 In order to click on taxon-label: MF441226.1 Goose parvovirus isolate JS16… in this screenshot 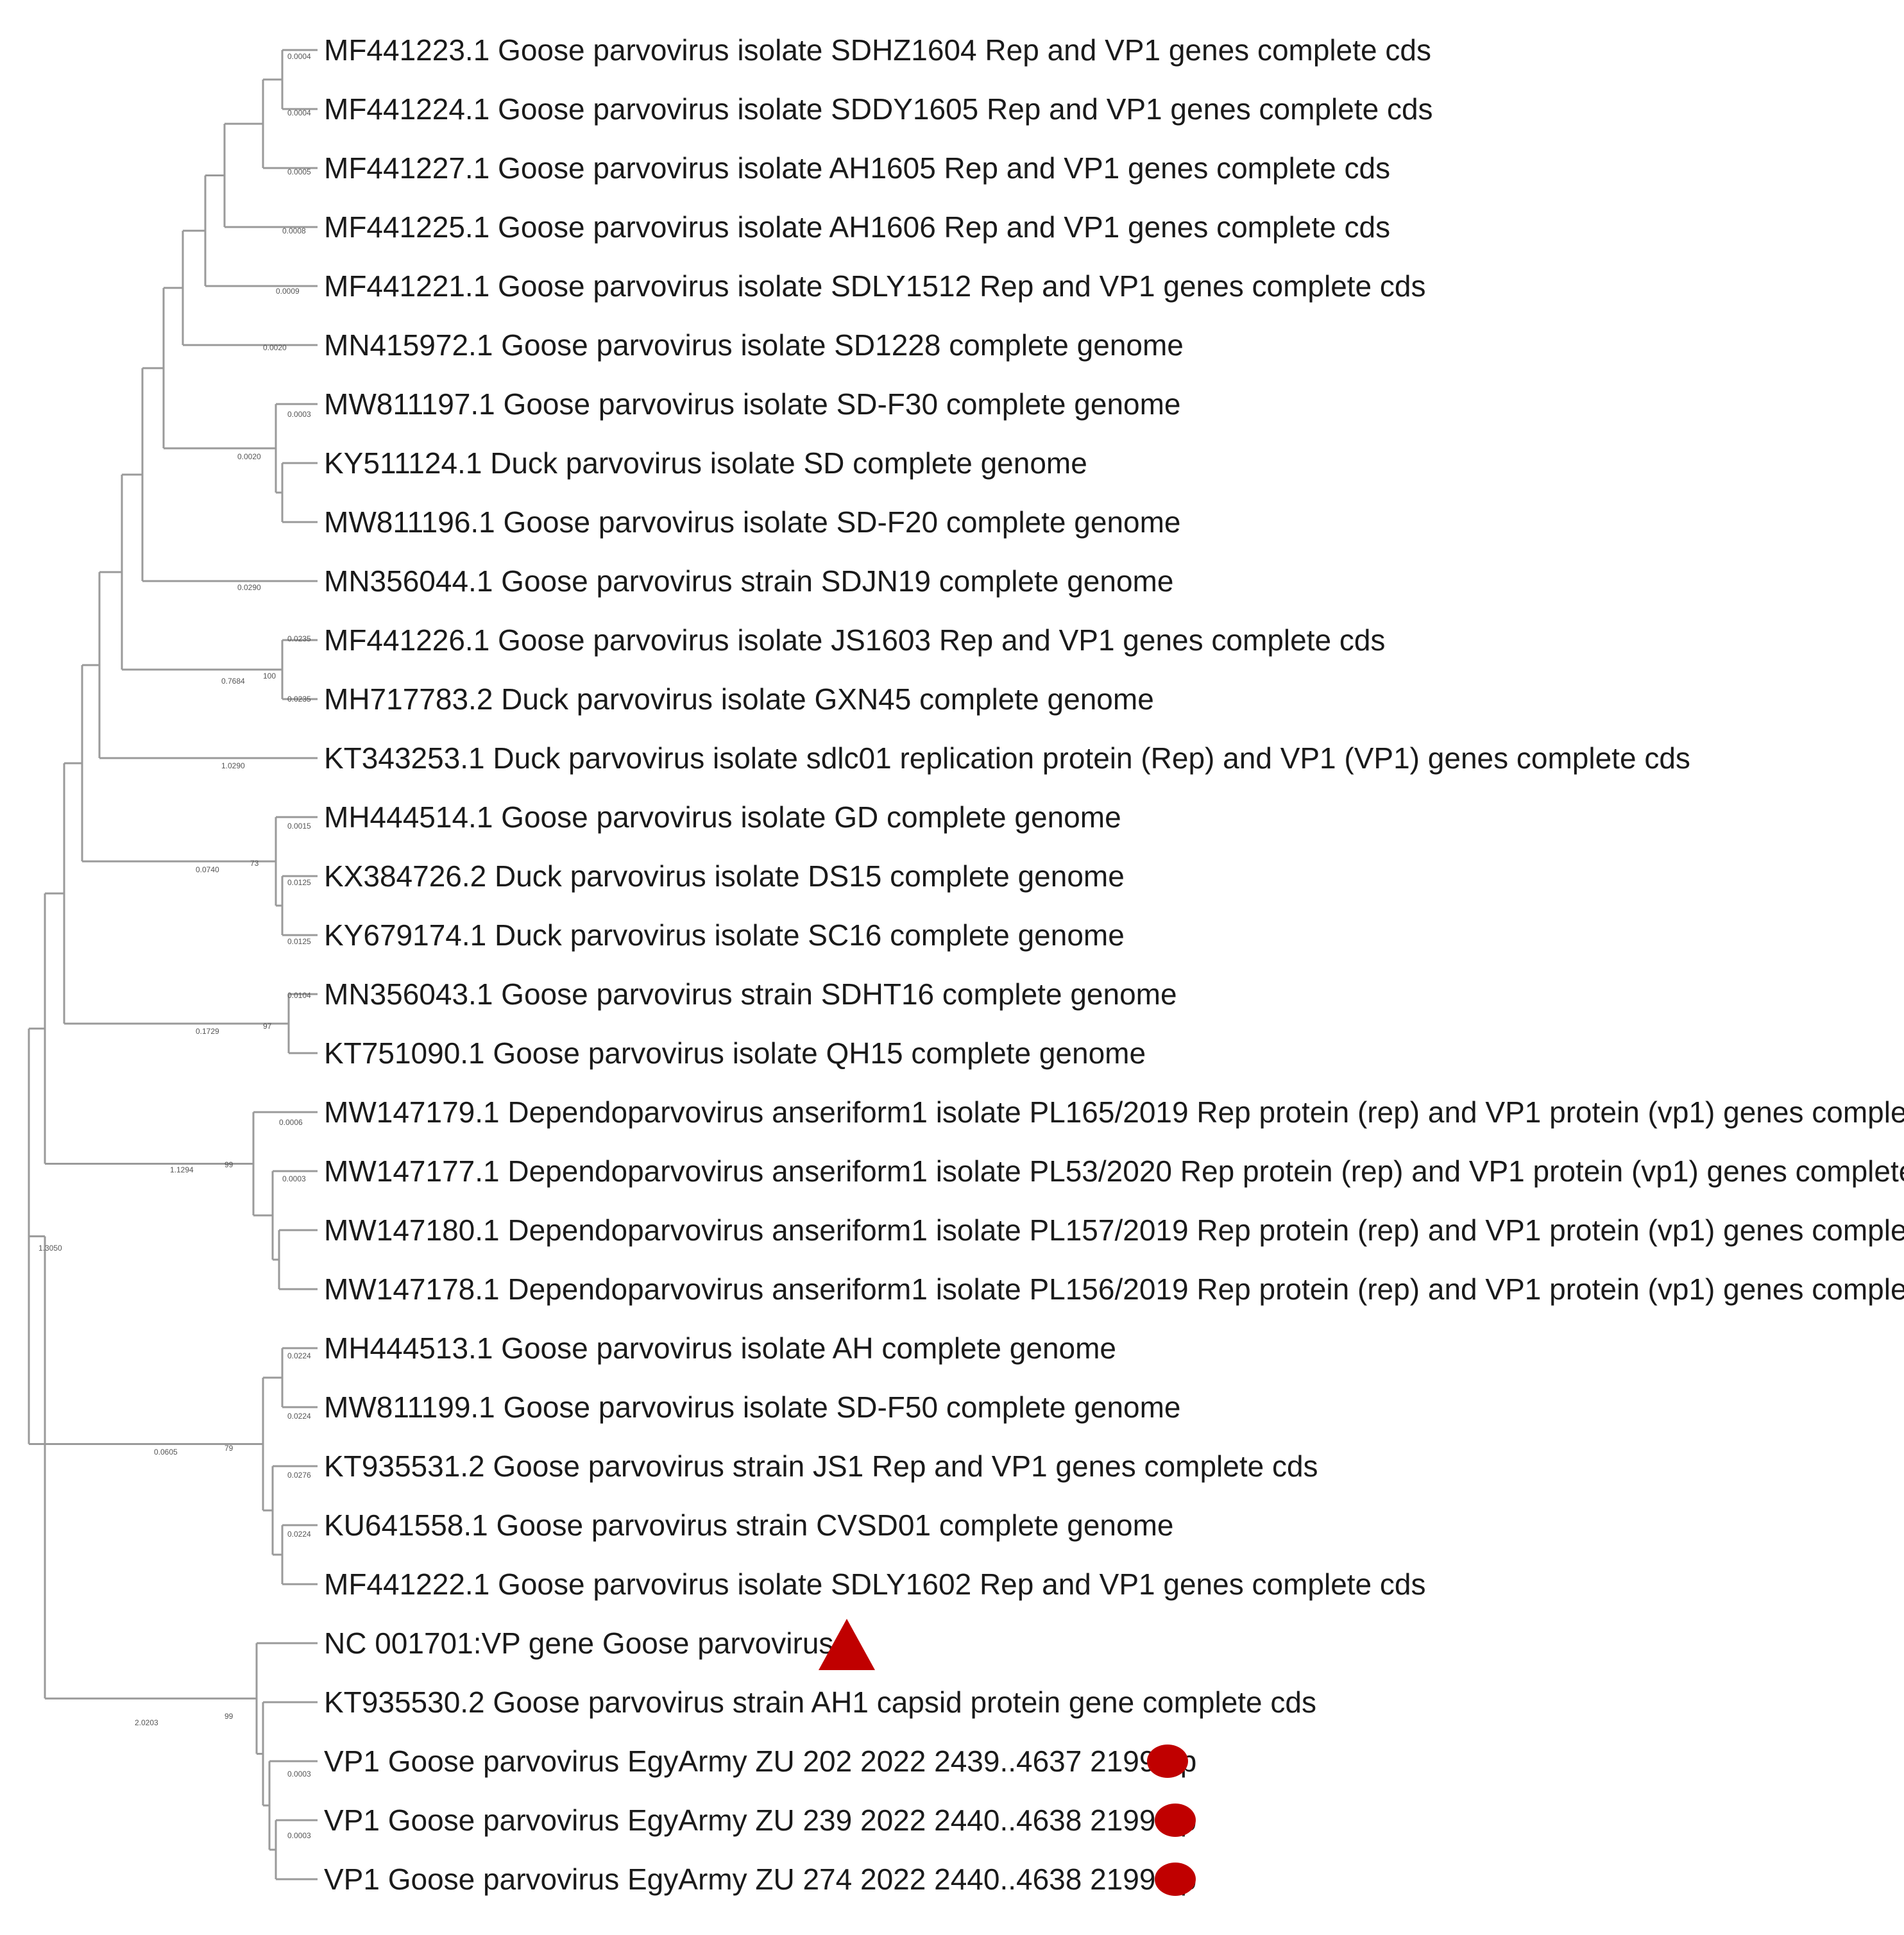, I will do `click(854, 640)`.